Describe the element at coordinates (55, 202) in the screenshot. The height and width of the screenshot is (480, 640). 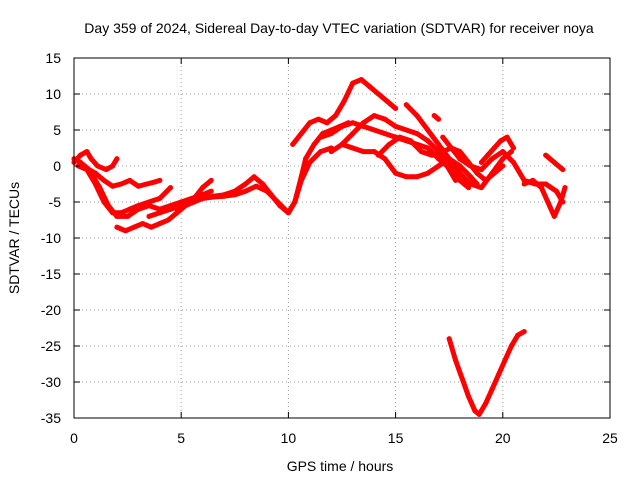
I see `y-tick-label: -5` at that location.